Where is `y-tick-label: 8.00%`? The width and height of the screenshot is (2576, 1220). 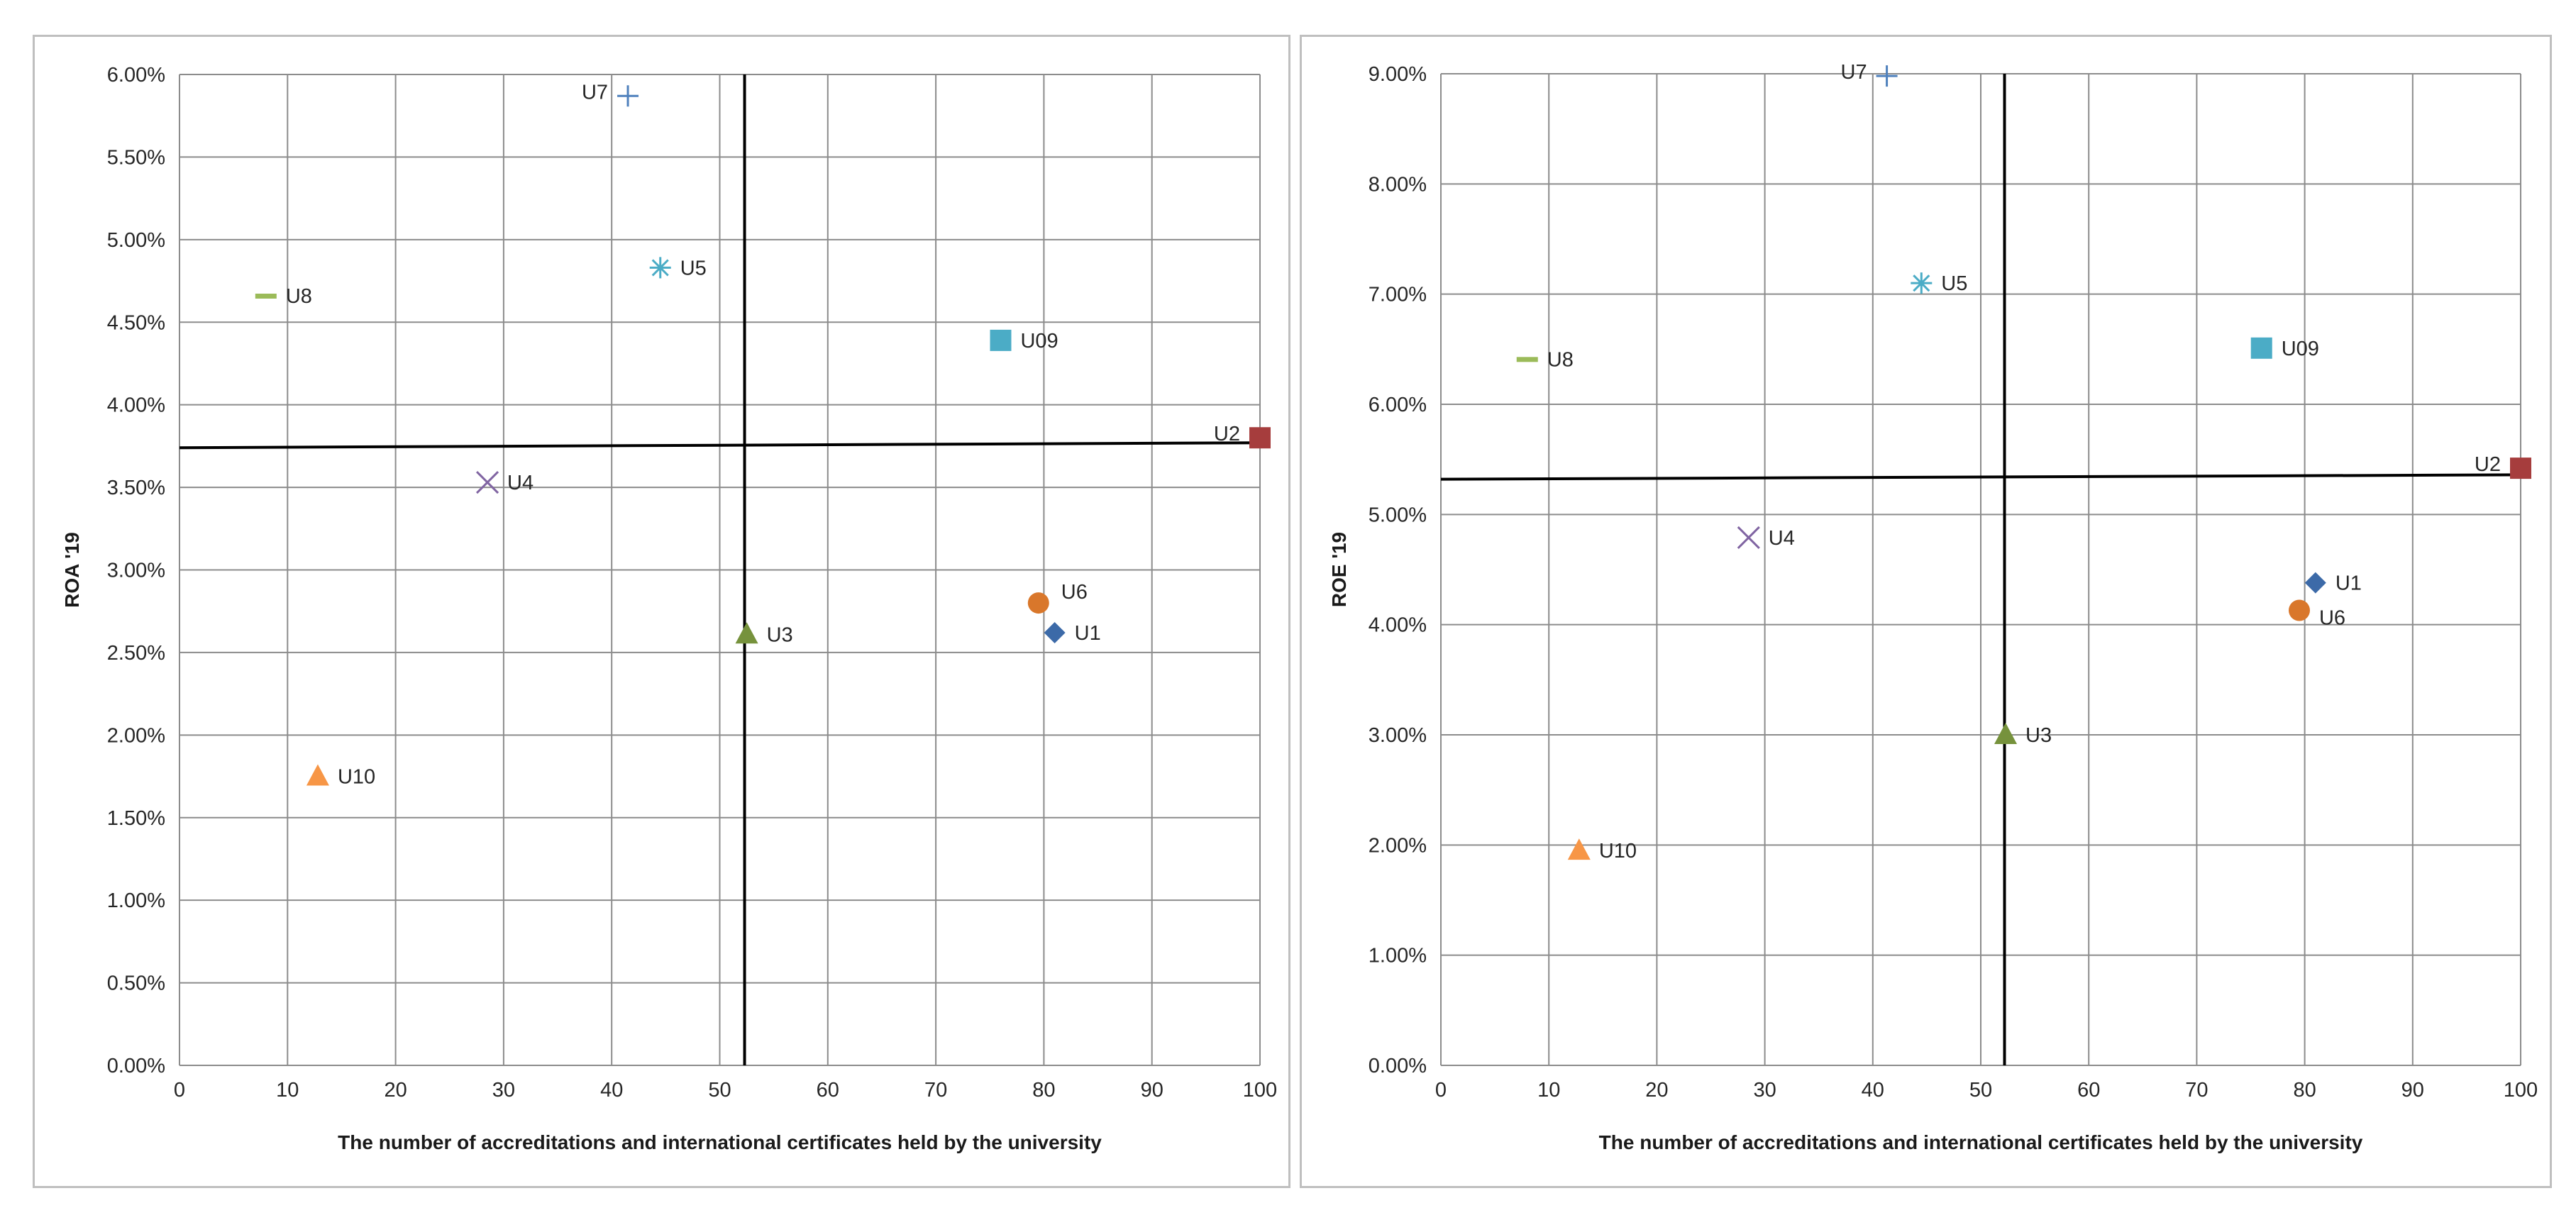 y-tick-label: 8.00% is located at coordinates (1398, 185).